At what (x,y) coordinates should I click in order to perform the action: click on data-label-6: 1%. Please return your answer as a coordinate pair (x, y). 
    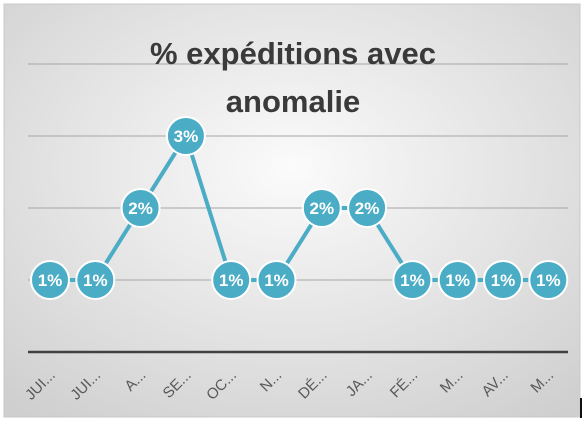
    Looking at the image, I should click on (276, 280).